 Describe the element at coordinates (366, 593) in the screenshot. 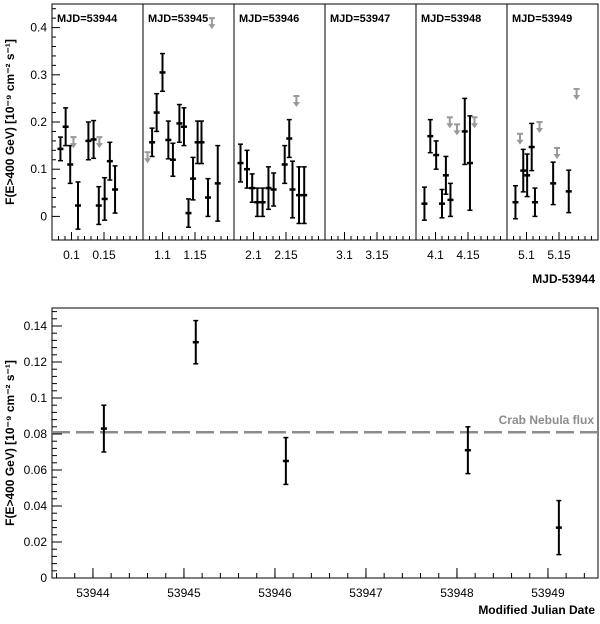

I see `x-tick-label: 53947` at that location.